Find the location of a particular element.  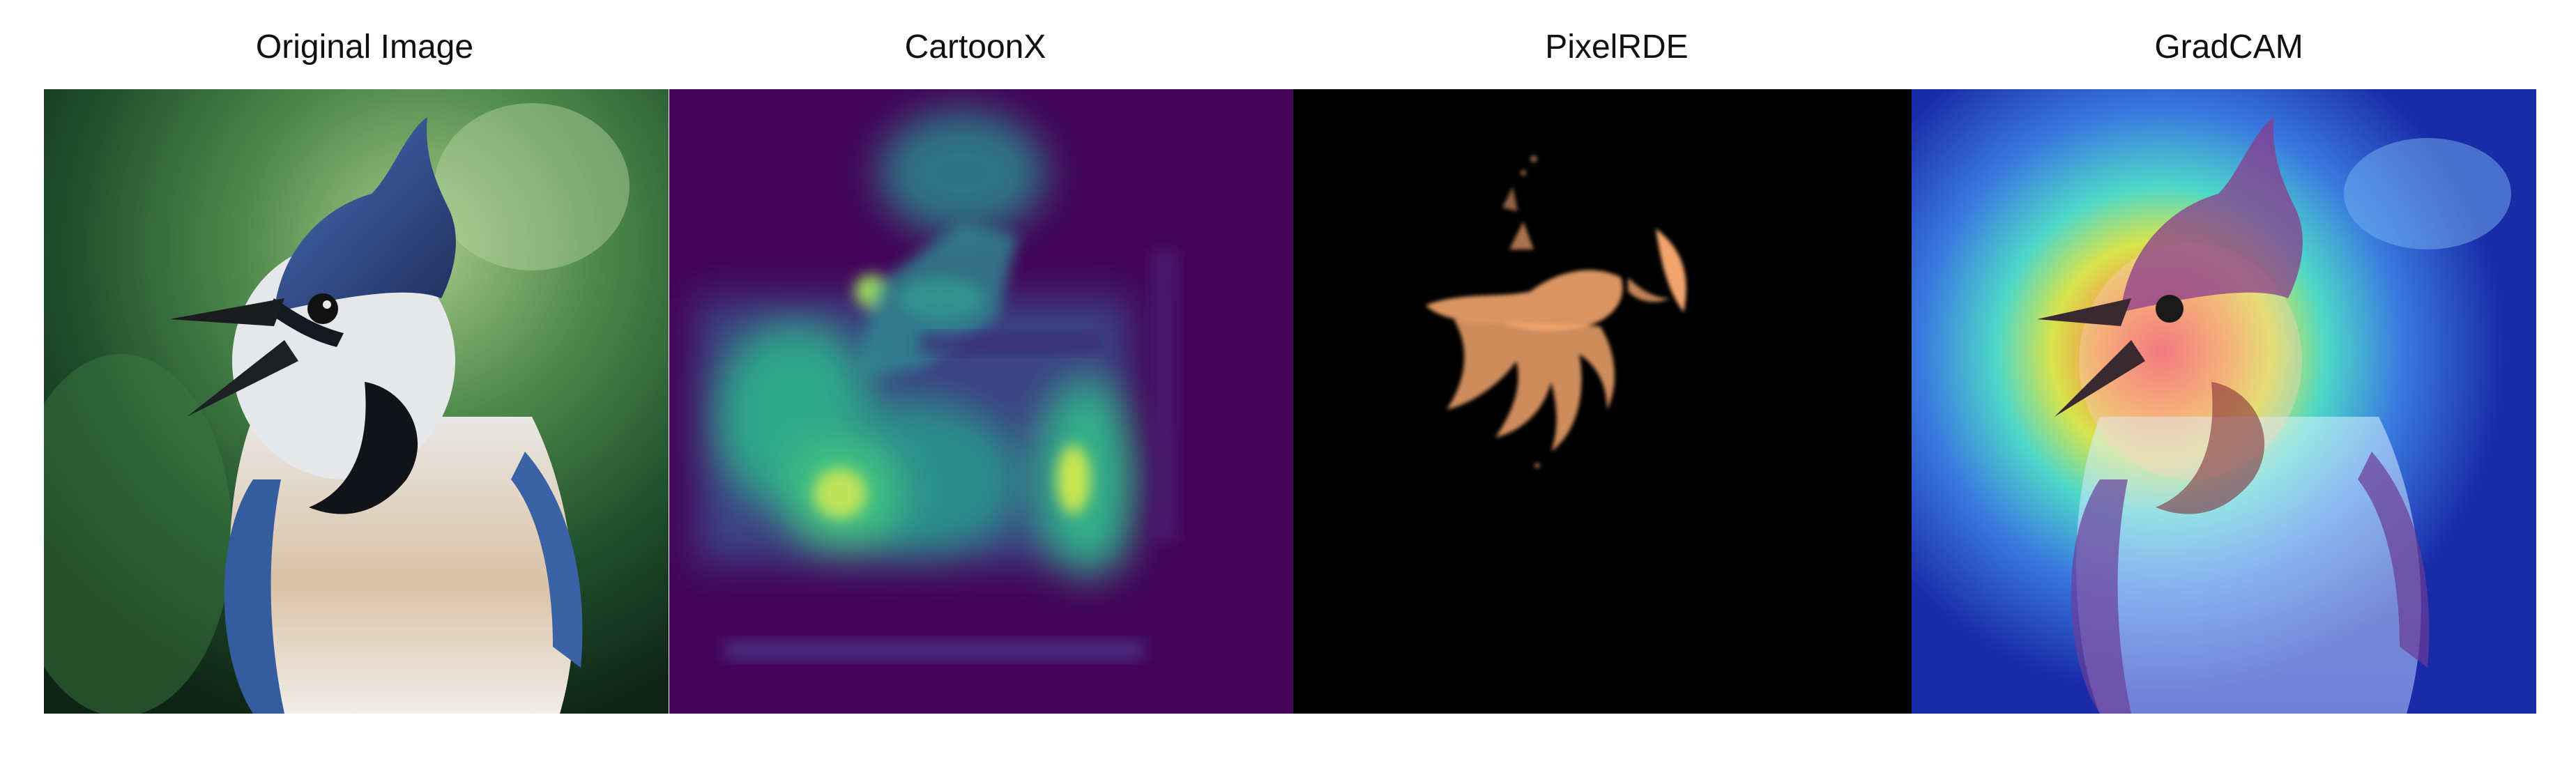

panel-title-original-image: Original Image is located at coordinates (365, 47).